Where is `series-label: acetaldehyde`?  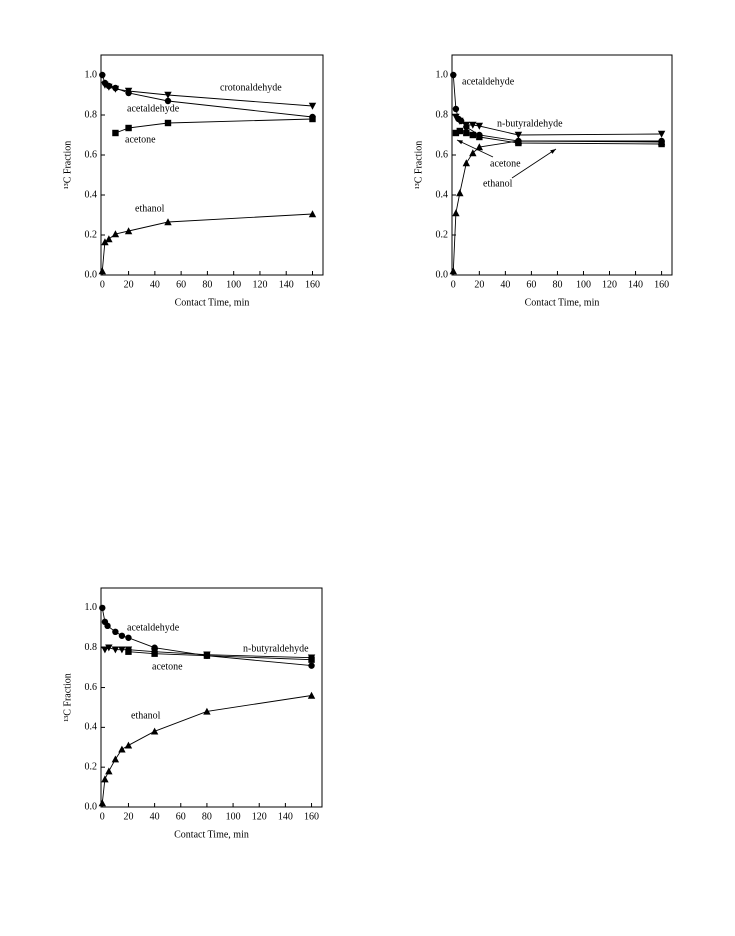 series-label: acetaldehyde is located at coordinates (153, 108).